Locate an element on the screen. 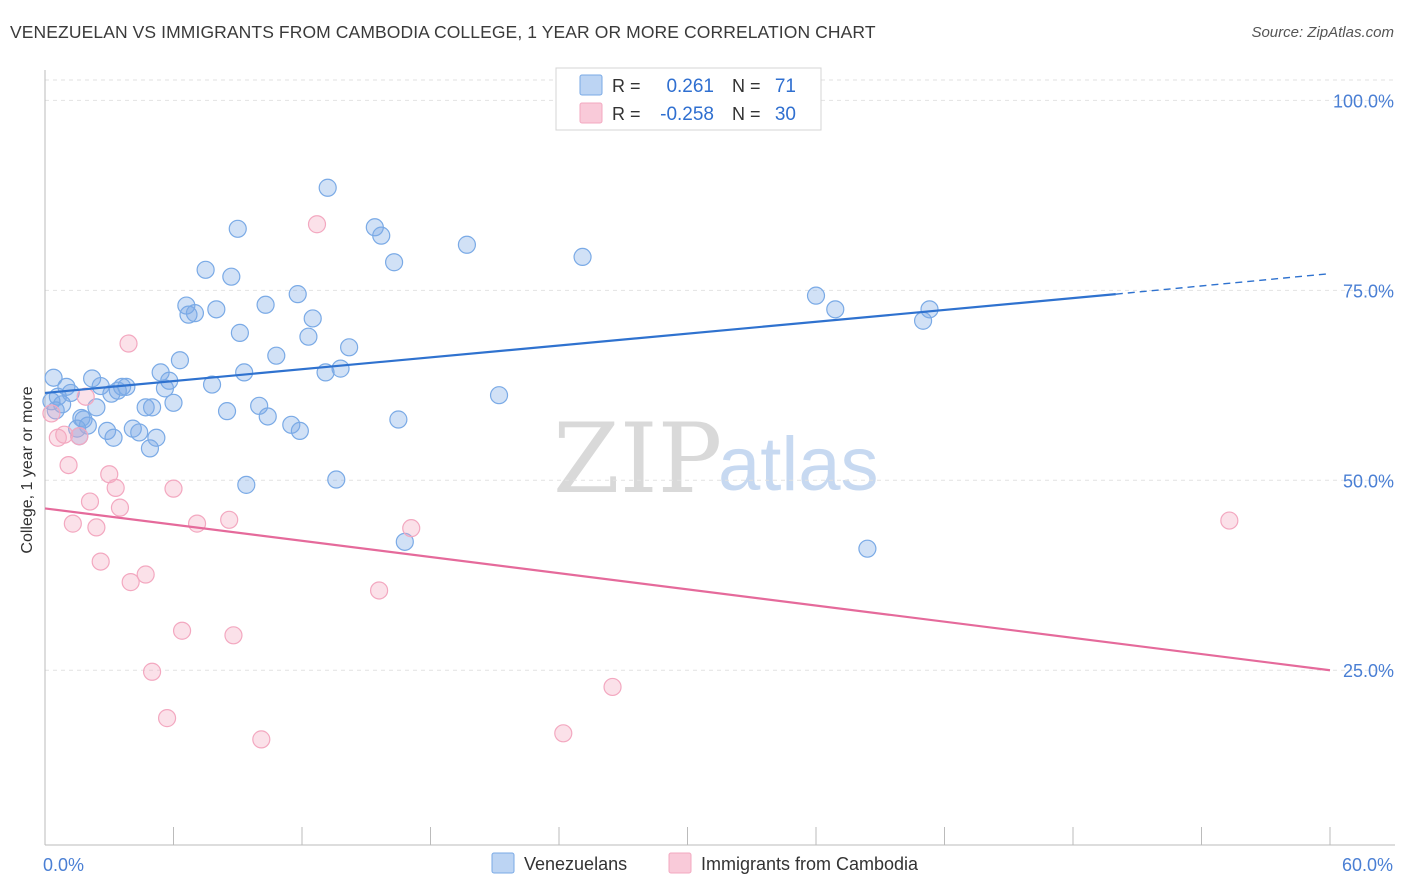 The width and height of the screenshot is (1406, 892). r-label-2: R = is located at coordinates (626, 114).